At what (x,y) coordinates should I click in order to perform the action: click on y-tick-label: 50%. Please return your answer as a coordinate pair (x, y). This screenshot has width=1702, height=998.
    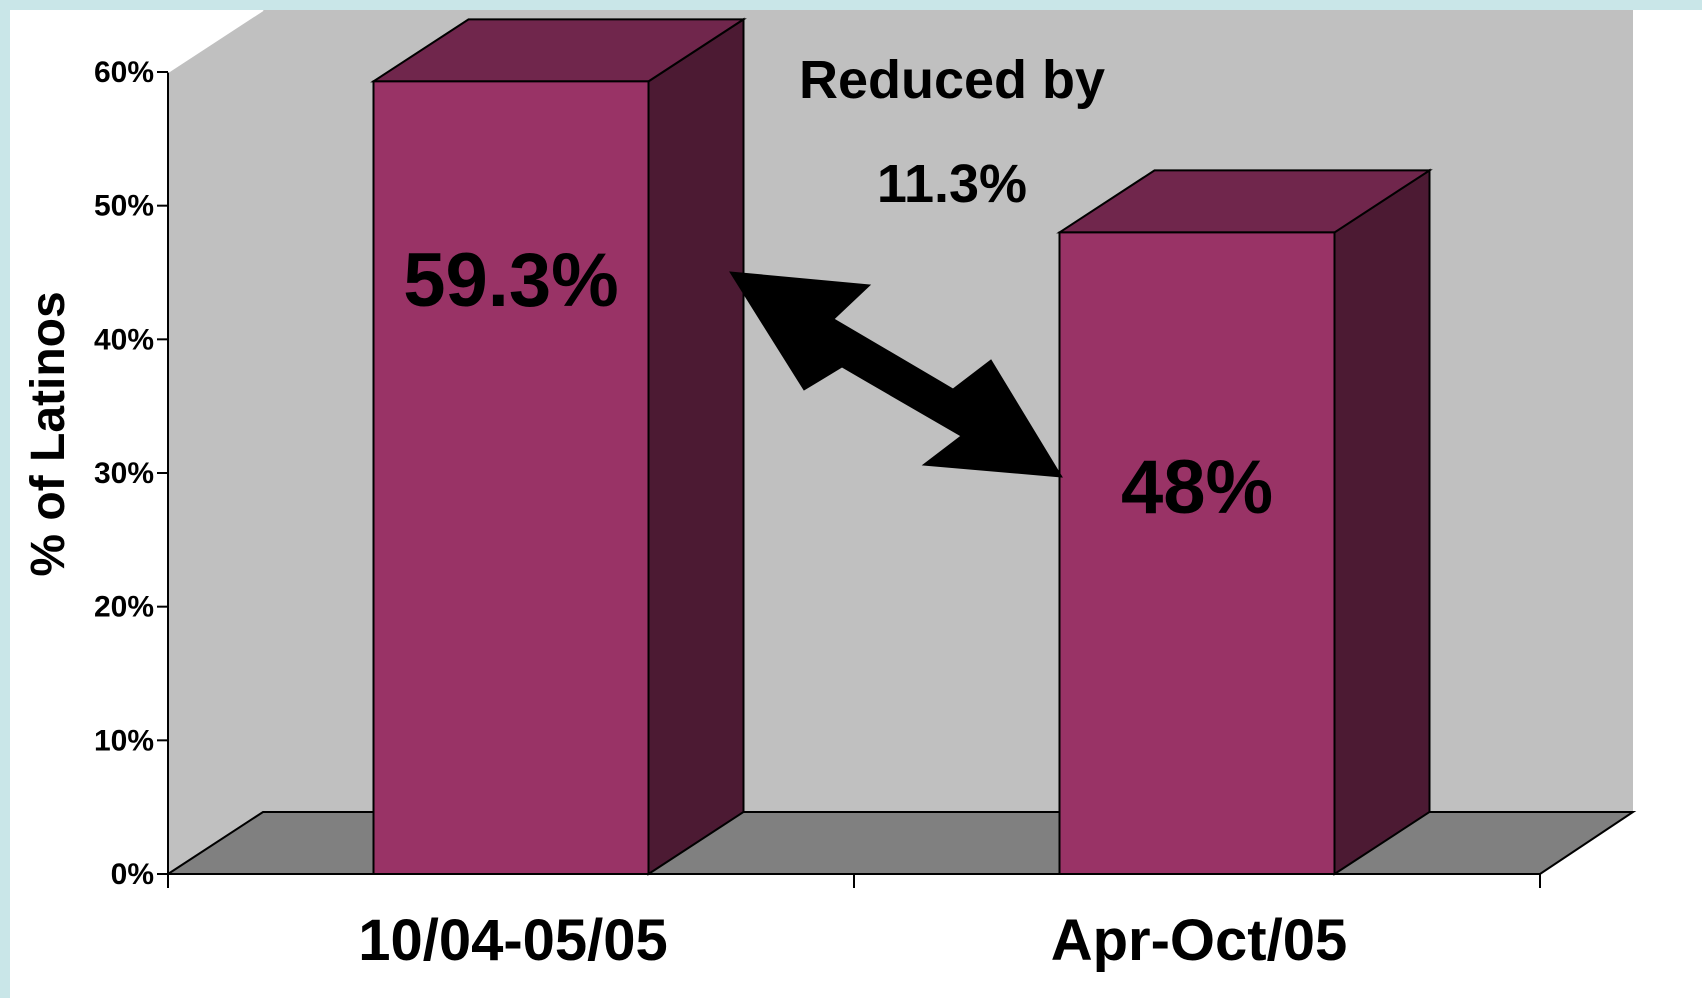
    Looking at the image, I should click on (124, 206).